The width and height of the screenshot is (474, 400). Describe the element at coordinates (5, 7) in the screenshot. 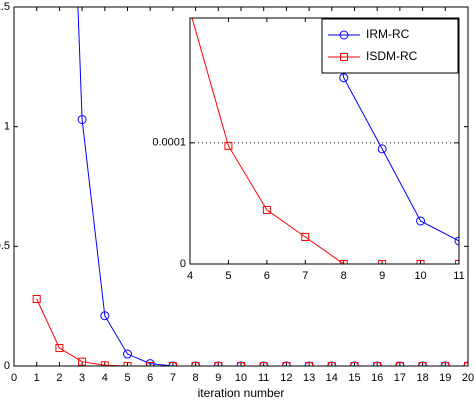

I see `y-tick-label: 1.5` at that location.